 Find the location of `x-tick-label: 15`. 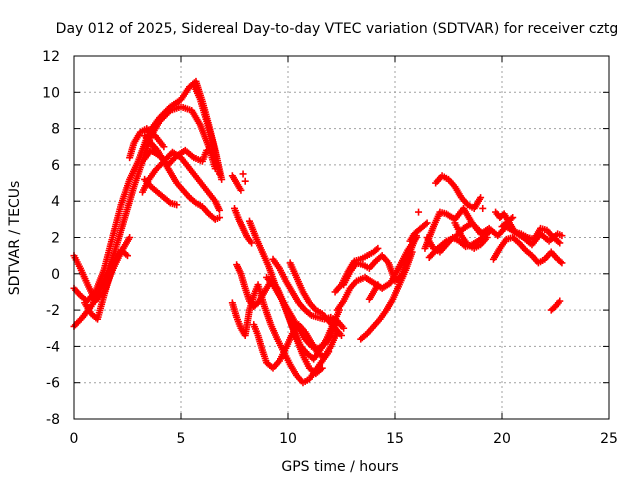

x-tick-label: 15 is located at coordinates (395, 439).